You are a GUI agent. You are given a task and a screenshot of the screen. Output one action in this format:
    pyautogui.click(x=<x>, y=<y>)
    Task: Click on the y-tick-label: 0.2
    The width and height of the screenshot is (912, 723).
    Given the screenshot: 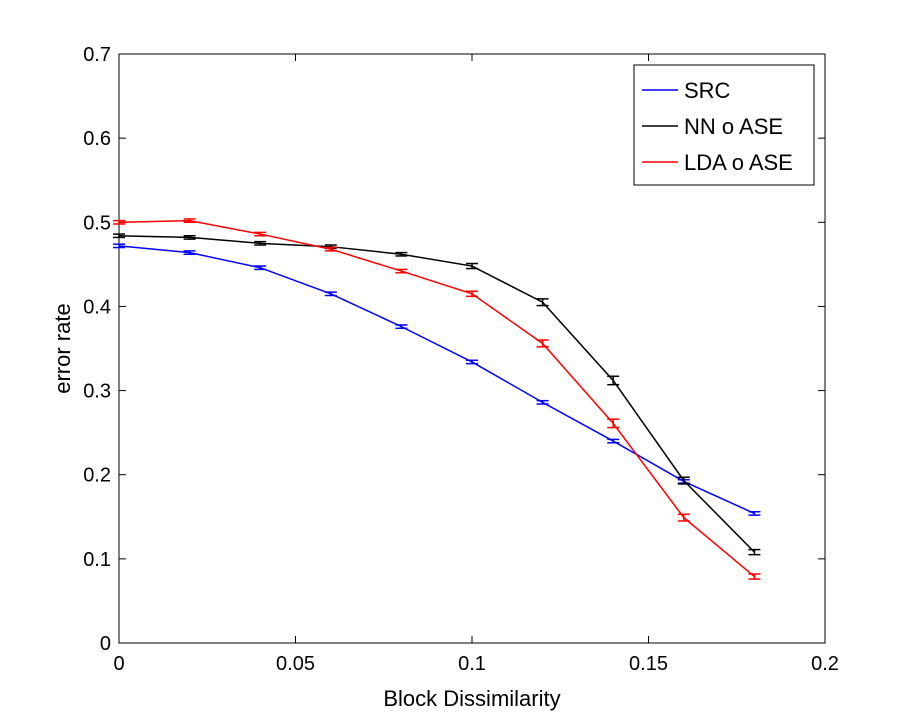 What is the action you would take?
    pyautogui.click(x=97, y=476)
    